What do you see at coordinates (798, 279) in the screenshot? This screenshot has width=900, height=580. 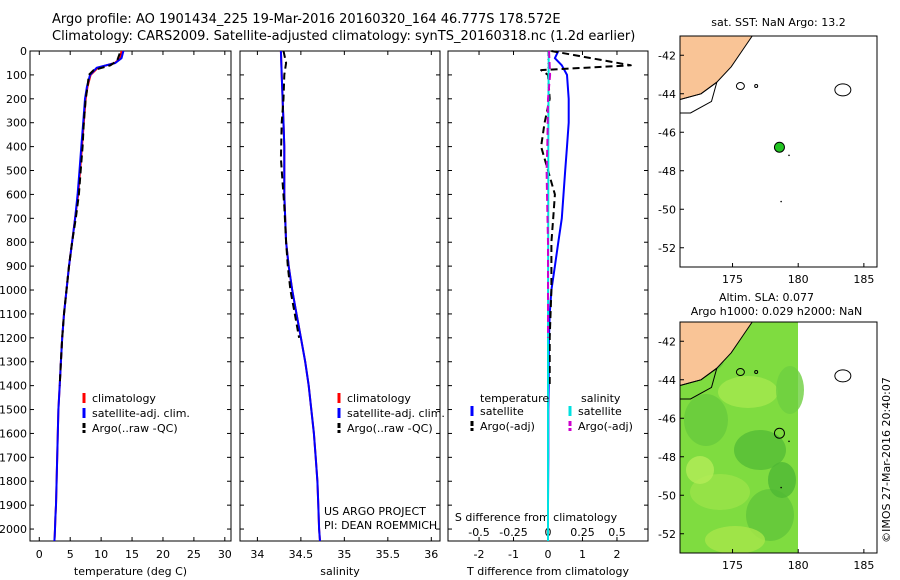 I see `sst-map-xtick-label: 180` at bounding box center [798, 279].